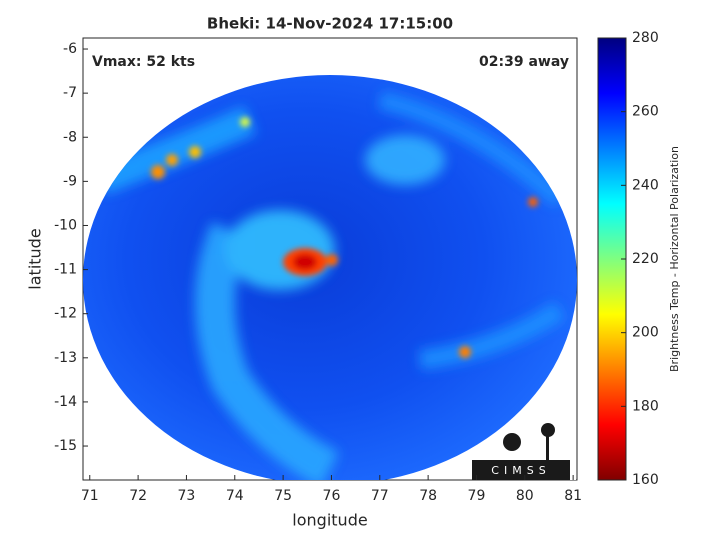  Describe the element at coordinates (65, 402) in the screenshot. I see `y-tick-label: -14` at that location.